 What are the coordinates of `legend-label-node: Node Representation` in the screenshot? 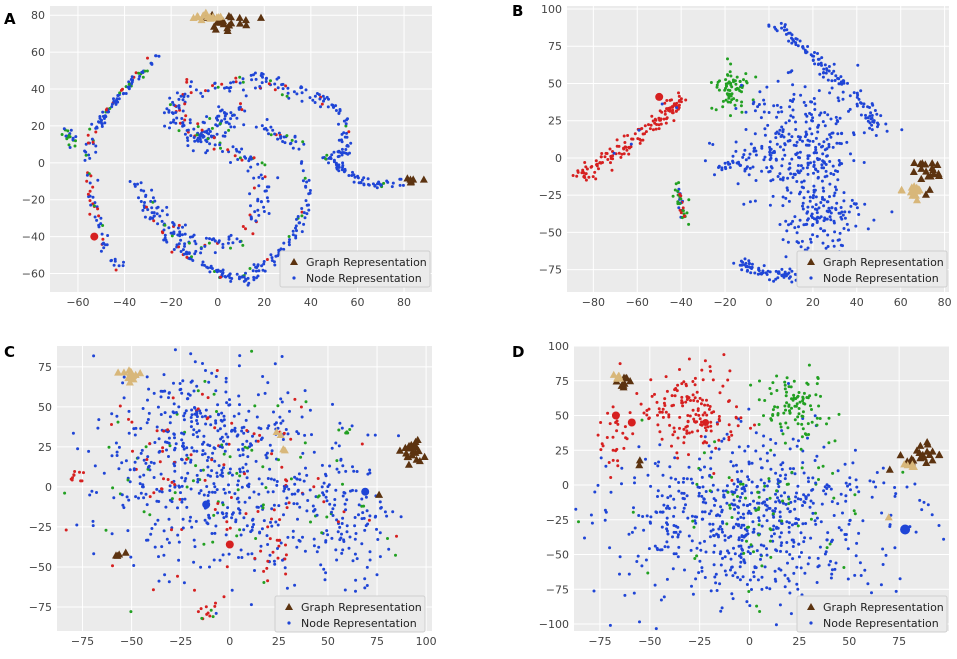 It's located at (359, 623).